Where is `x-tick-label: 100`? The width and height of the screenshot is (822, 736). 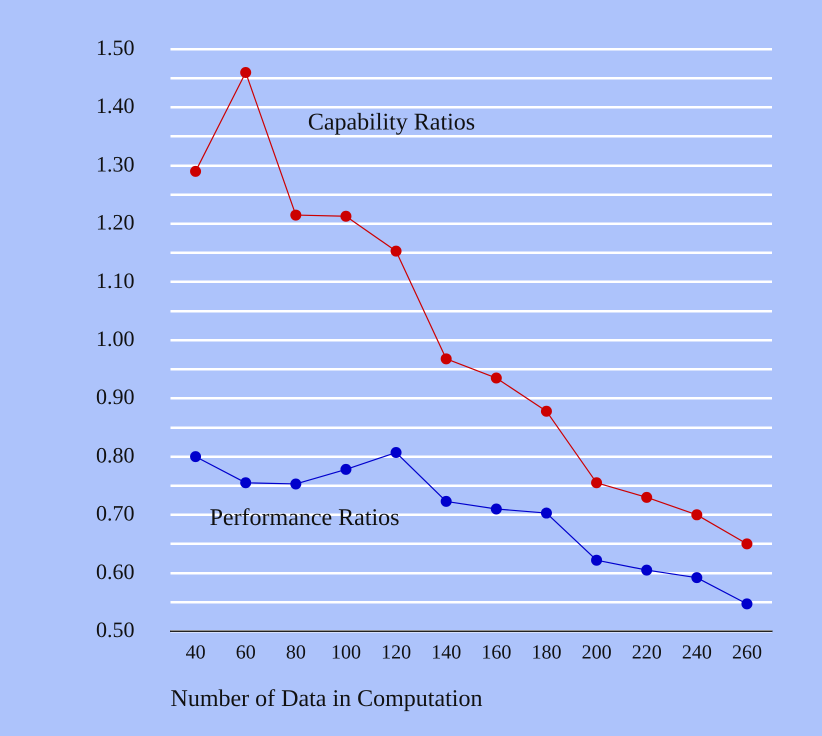
x-tick-label: 100 is located at coordinates (345, 652).